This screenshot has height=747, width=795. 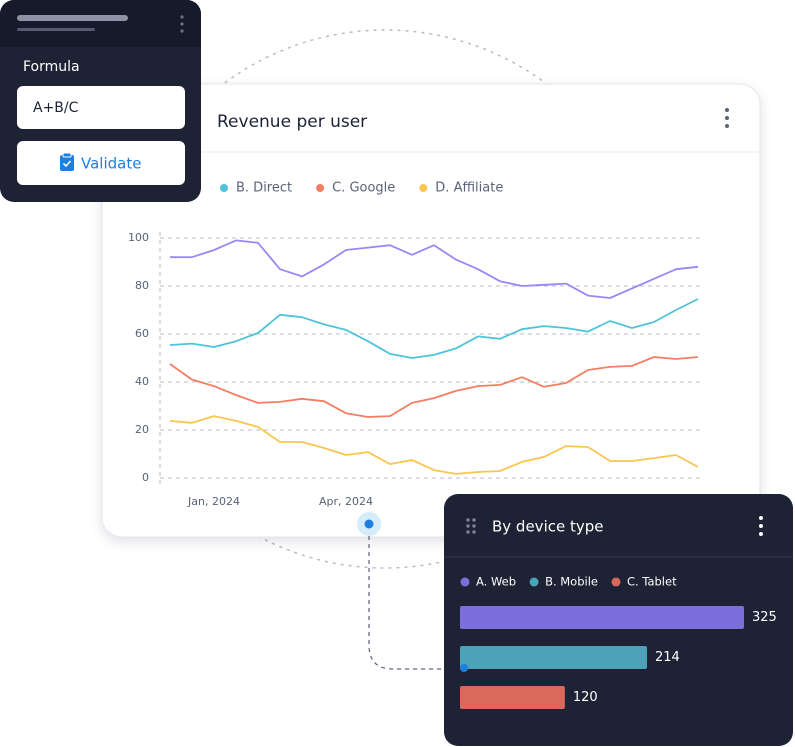 What do you see at coordinates (100, 23) in the screenshot?
I see `panel-header` at bounding box center [100, 23].